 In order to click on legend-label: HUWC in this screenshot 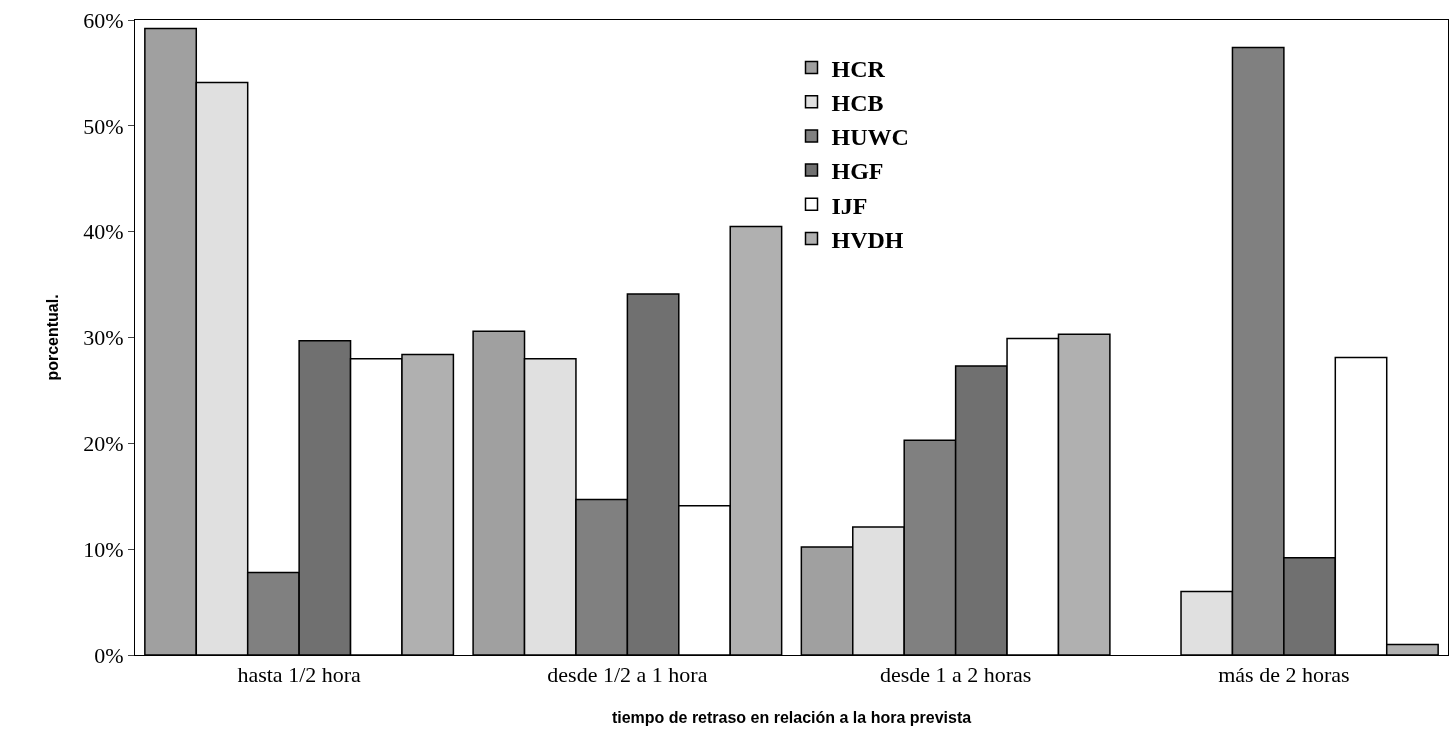, I will do `click(870, 137)`.